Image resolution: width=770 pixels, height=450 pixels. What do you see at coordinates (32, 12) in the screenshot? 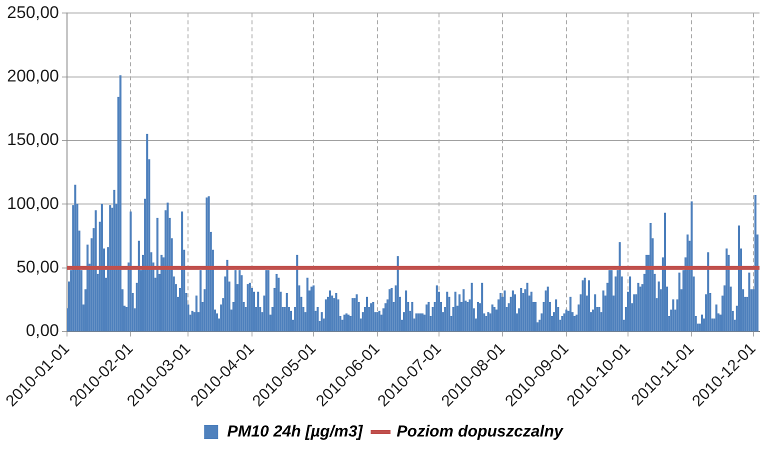
I see `y-tick-label: 250,00` at bounding box center [32, 12].